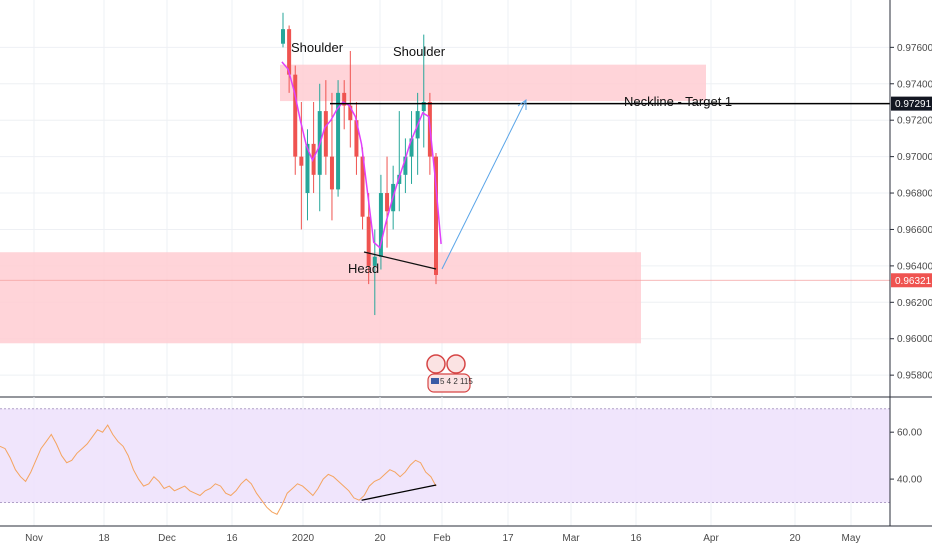 Image resolution: width=932 pixels, height=550 pixels. I want to click on left-shoulder-label: Shoulder, so click(317, 47).